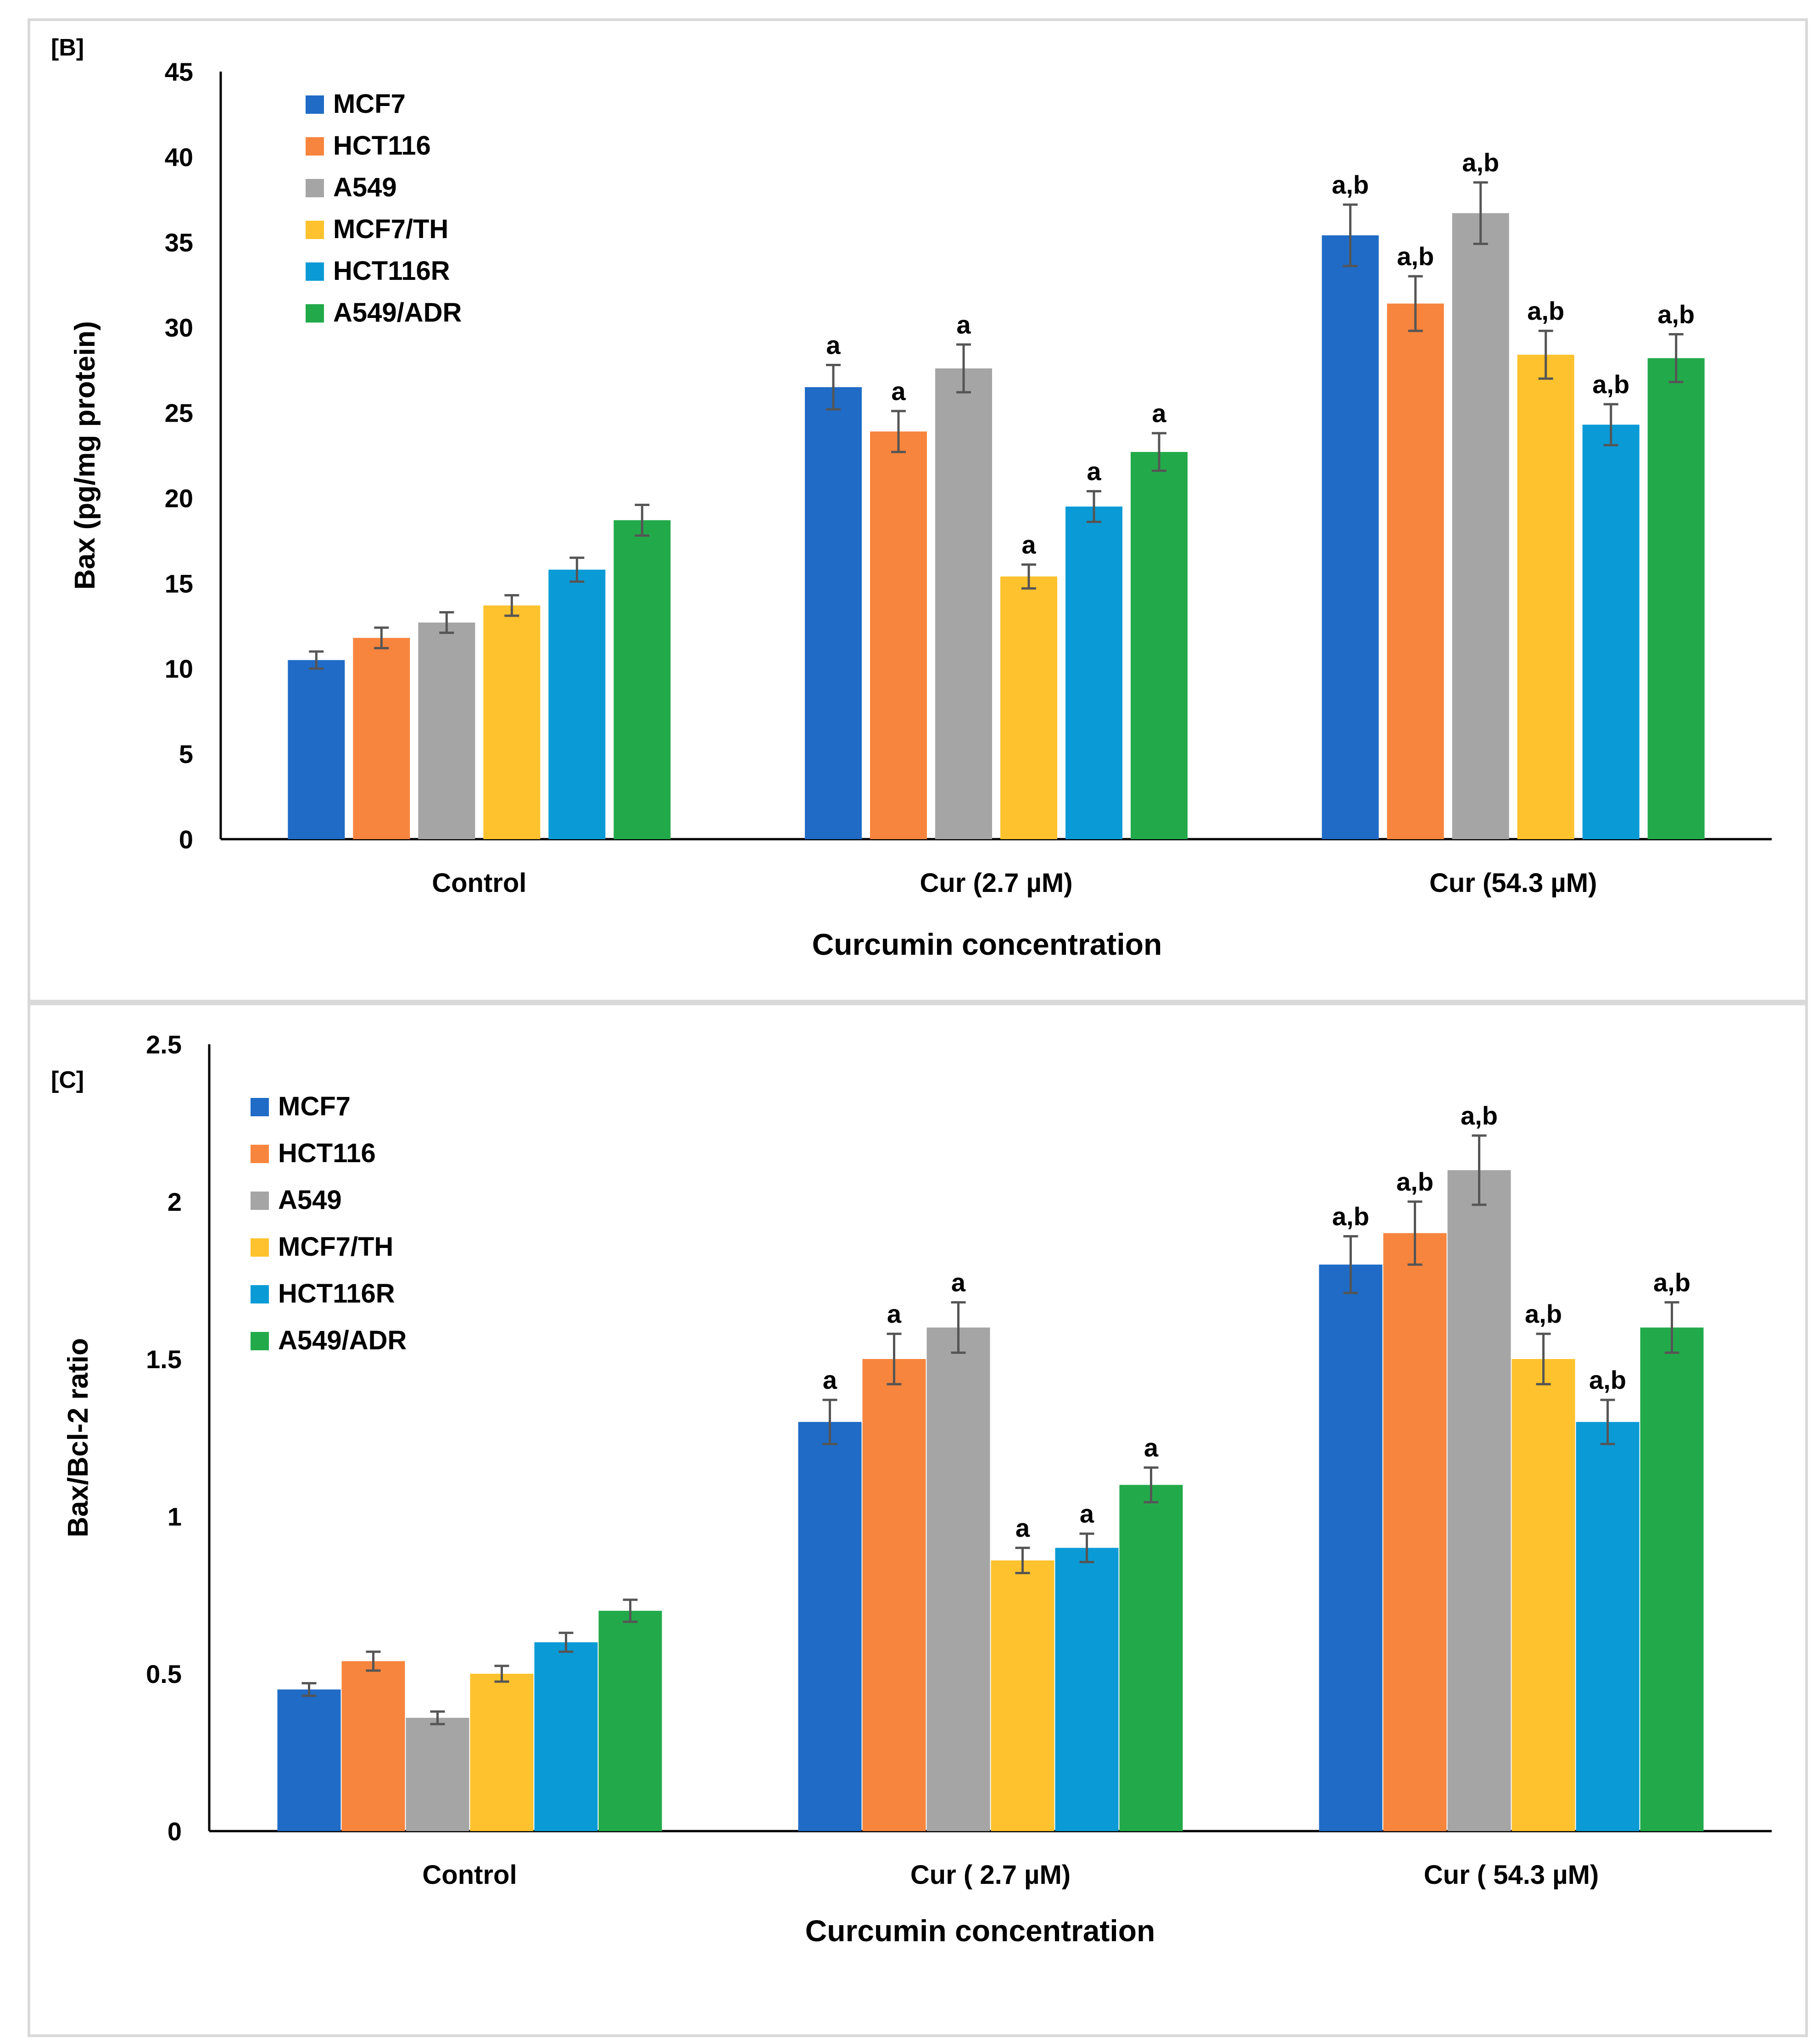 Image resolution: width=1813 pixels, height=2044 pixels. What do you see at coordinates (164, 1359) in the screenshot?
I see `chart-c-y-tick-label: 1.5` at bounding box center [164, 1359].